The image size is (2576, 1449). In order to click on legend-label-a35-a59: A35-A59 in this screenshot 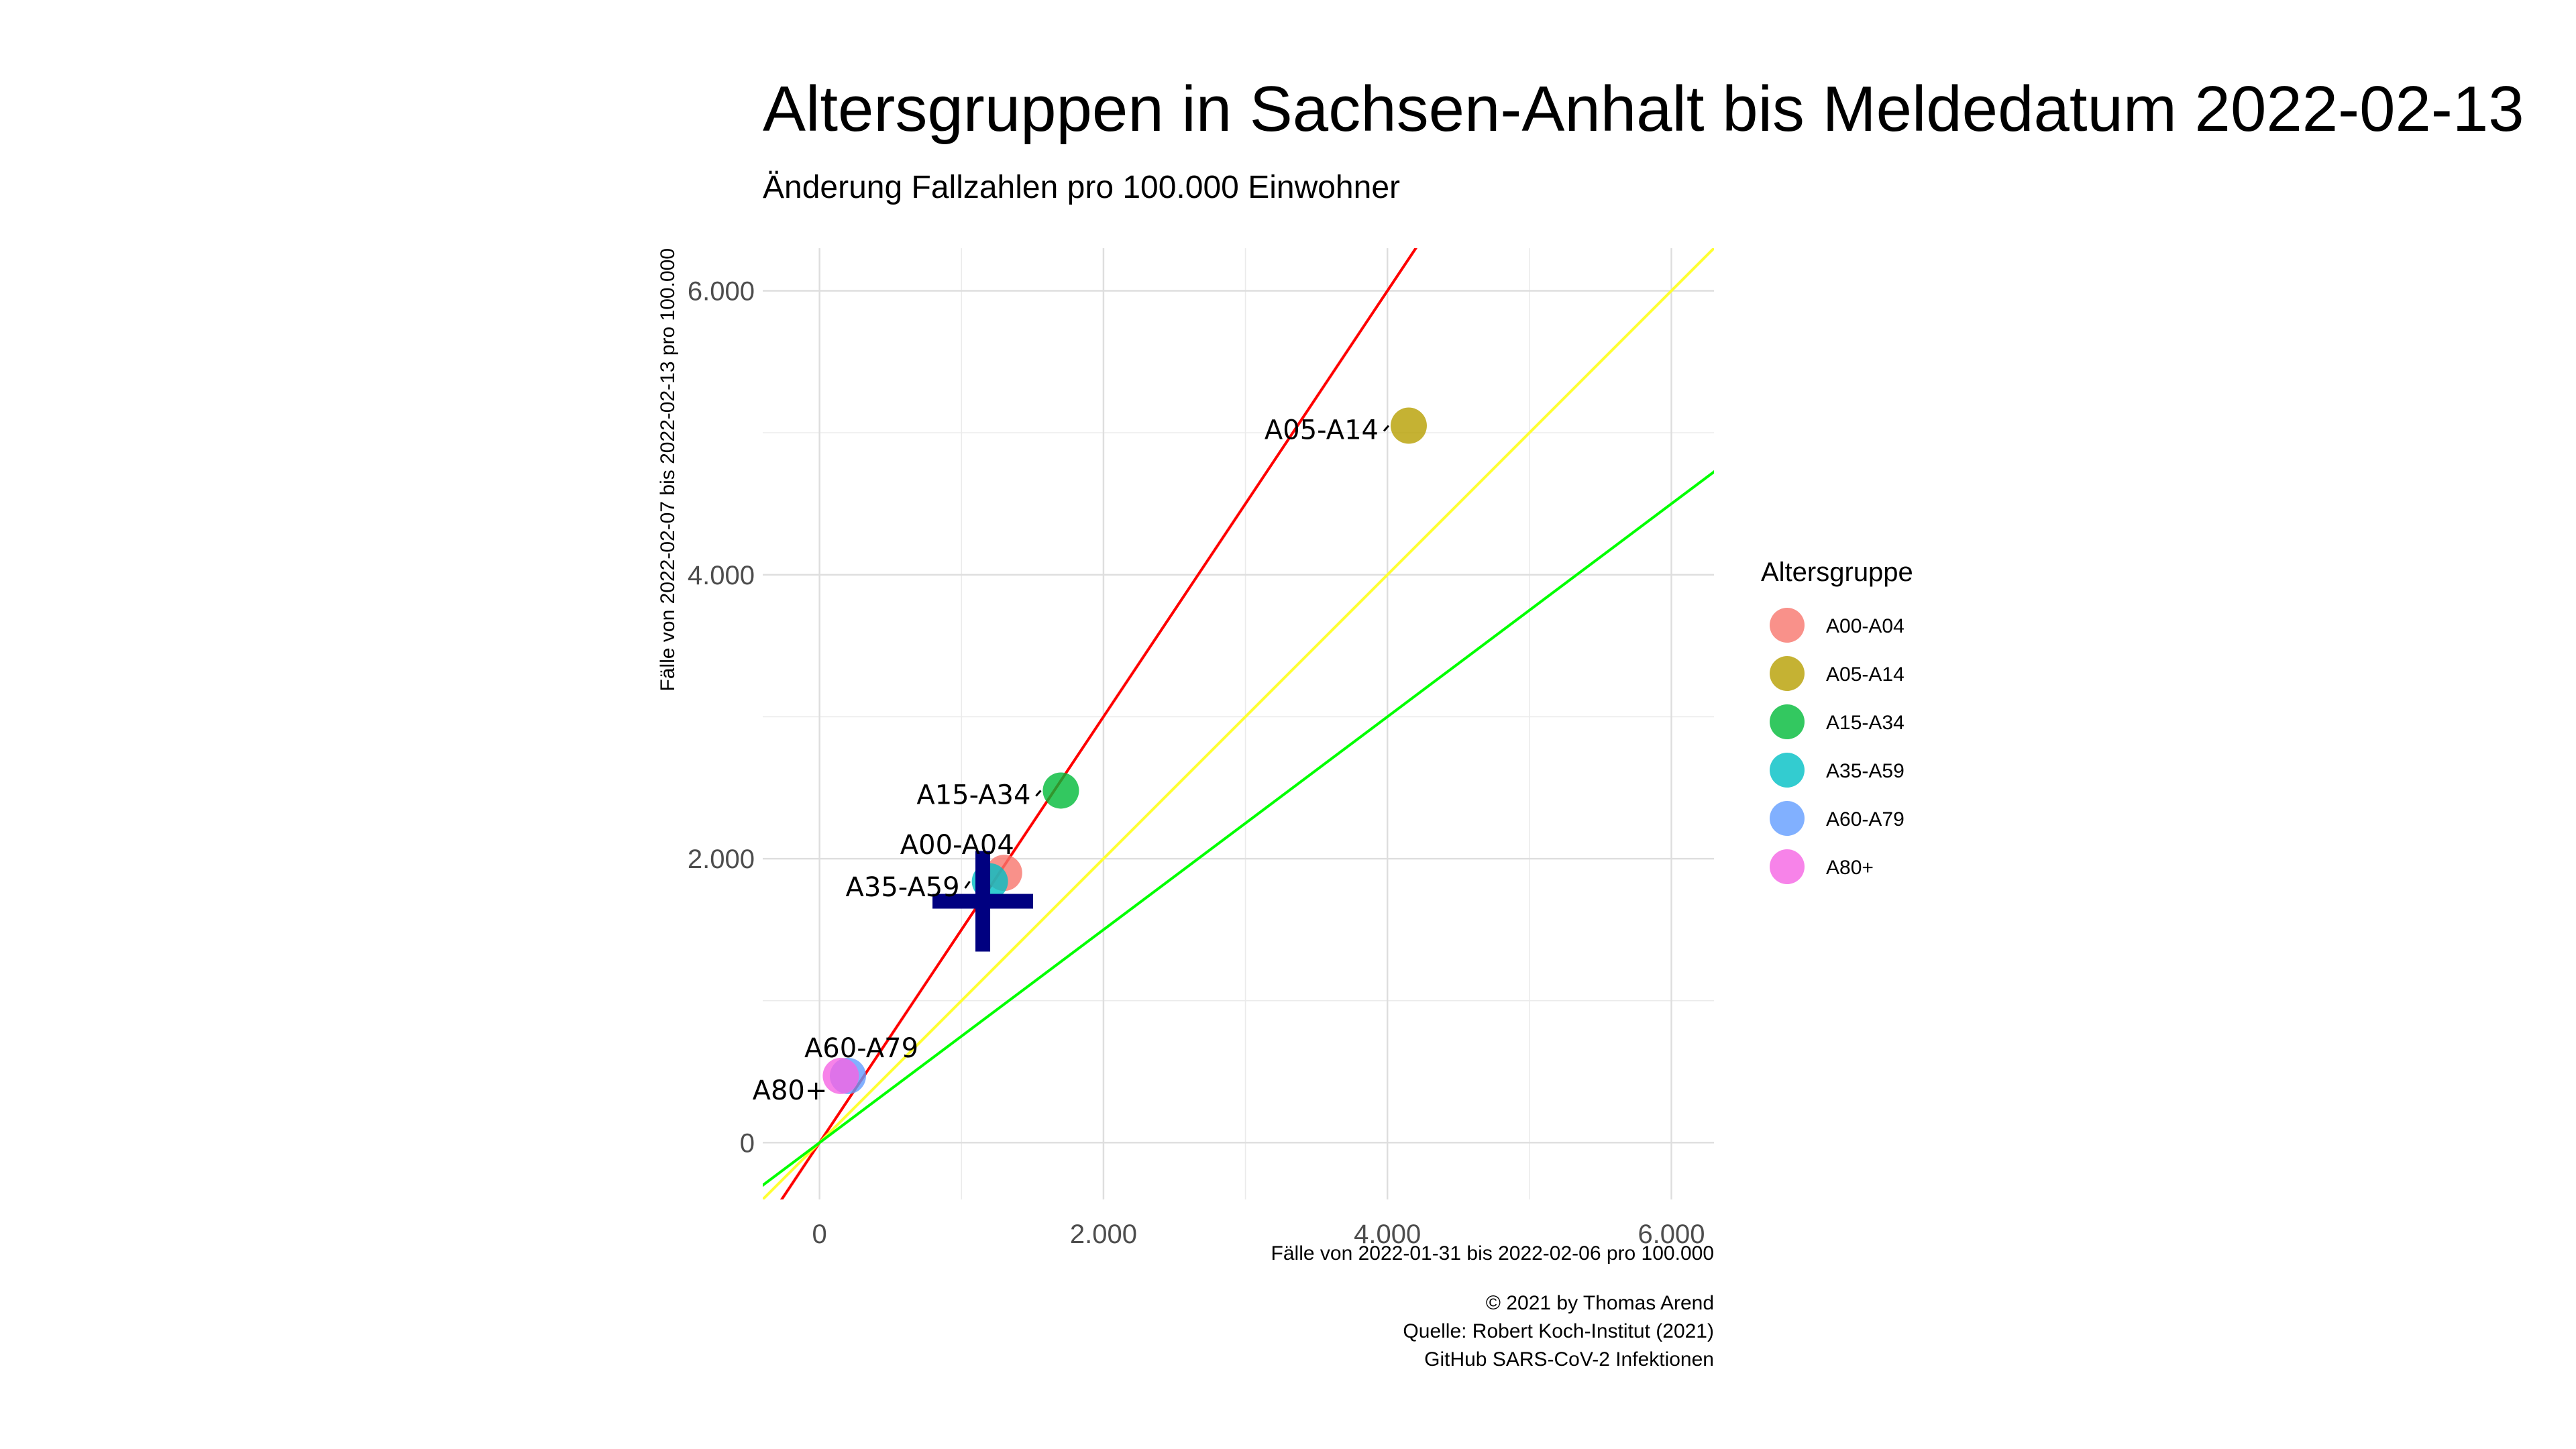, I will do `click(1865, 771)`.